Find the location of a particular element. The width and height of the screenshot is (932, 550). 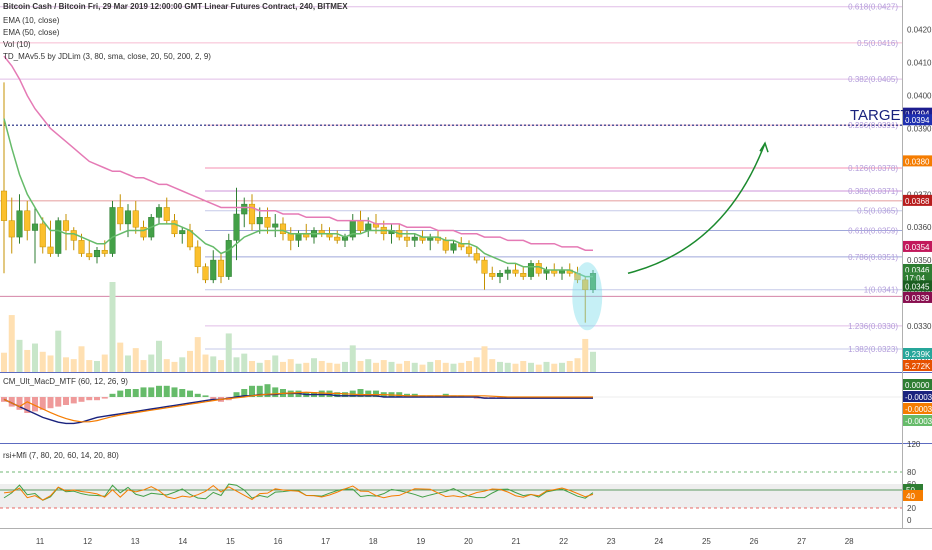

indicator-volume-label: Vol (10) is located at coordinates (17, 44).